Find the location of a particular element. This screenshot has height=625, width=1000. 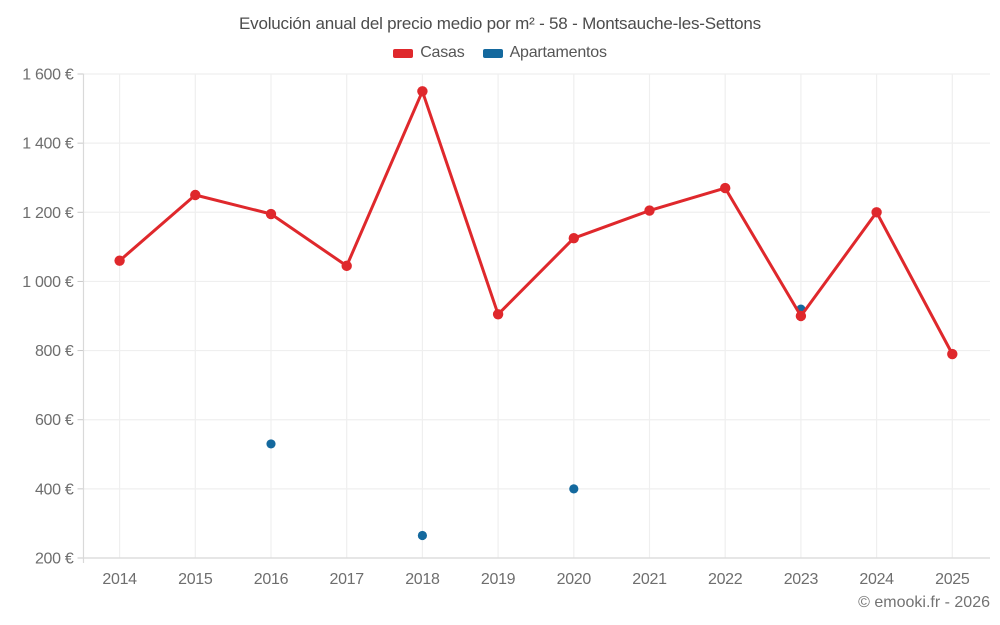

y-axis-label-600: 600 € is located at coordinates (54, 420).